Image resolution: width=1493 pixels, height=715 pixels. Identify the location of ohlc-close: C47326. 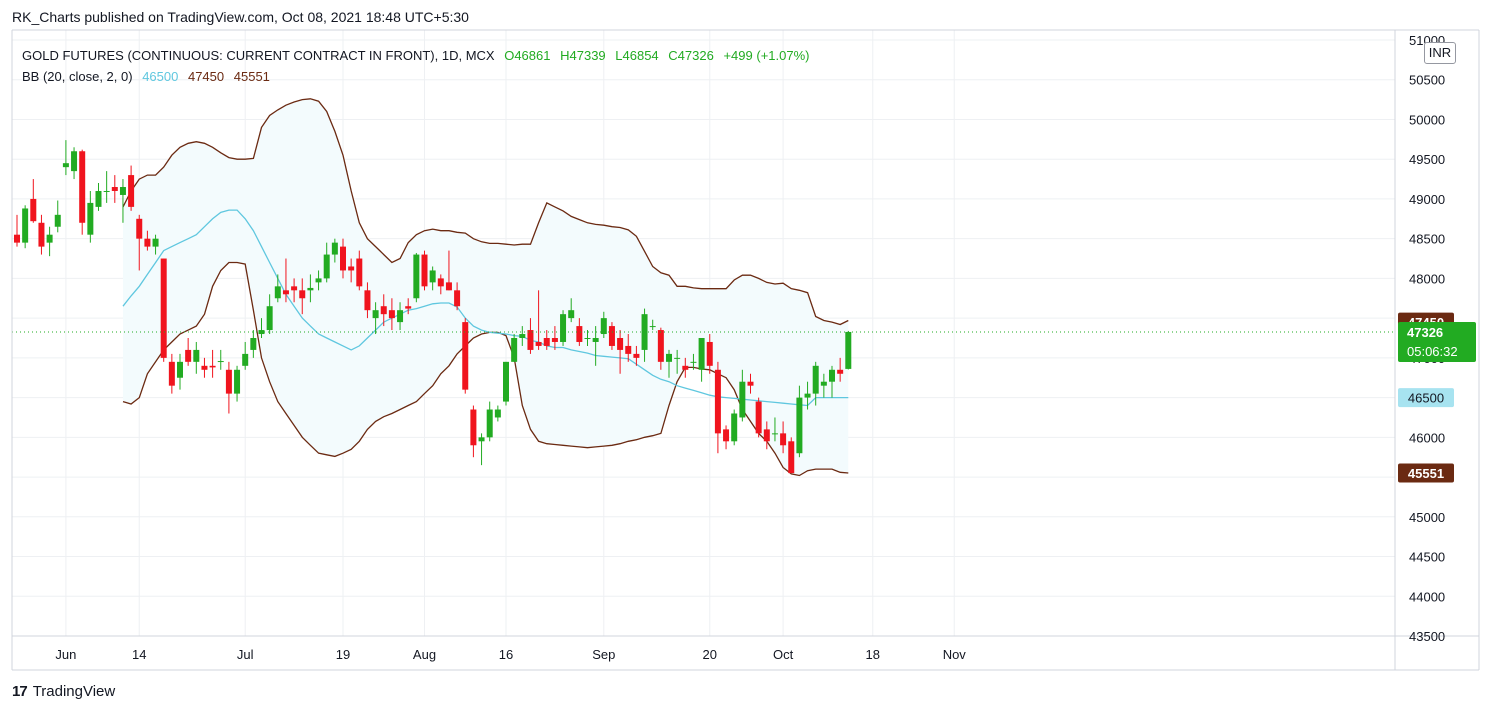
(691, 55).